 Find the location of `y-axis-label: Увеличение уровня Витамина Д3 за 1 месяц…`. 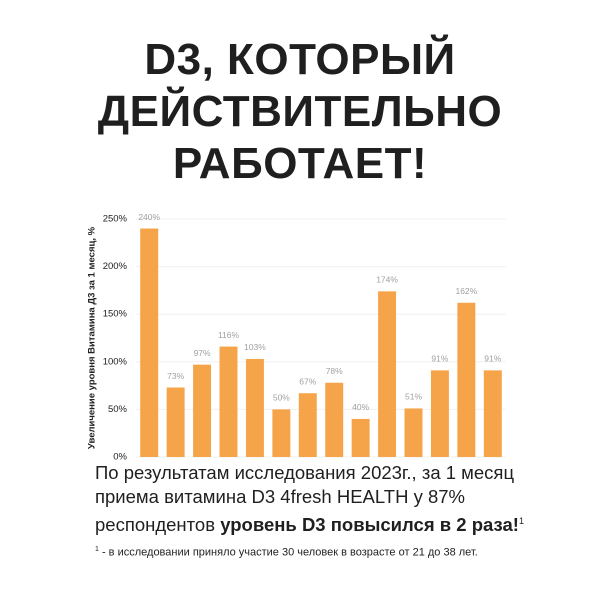

y-axis-label: Увеличение уровня Витамина Д3 за 1 месяц… is located at coordinates (92, 337).